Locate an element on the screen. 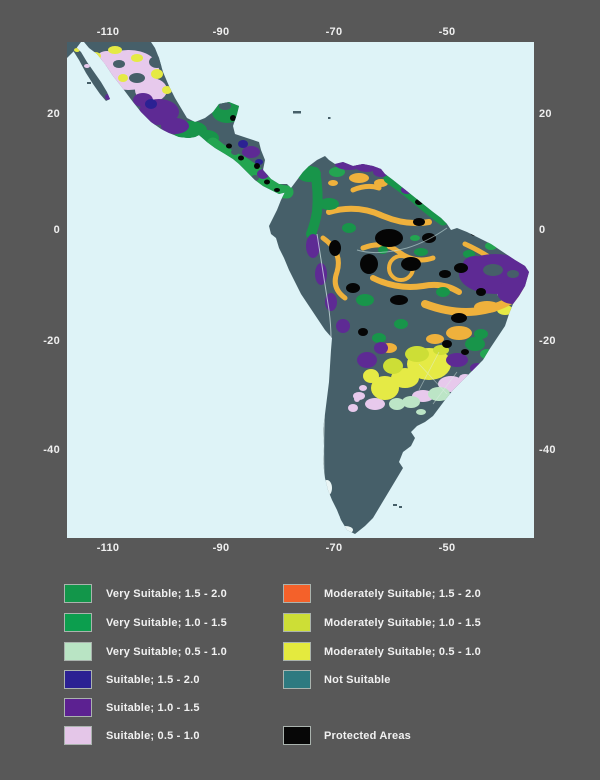 This screenshot has height=780, width=600. landmass-baja-california is located at coordinates (90, 73).